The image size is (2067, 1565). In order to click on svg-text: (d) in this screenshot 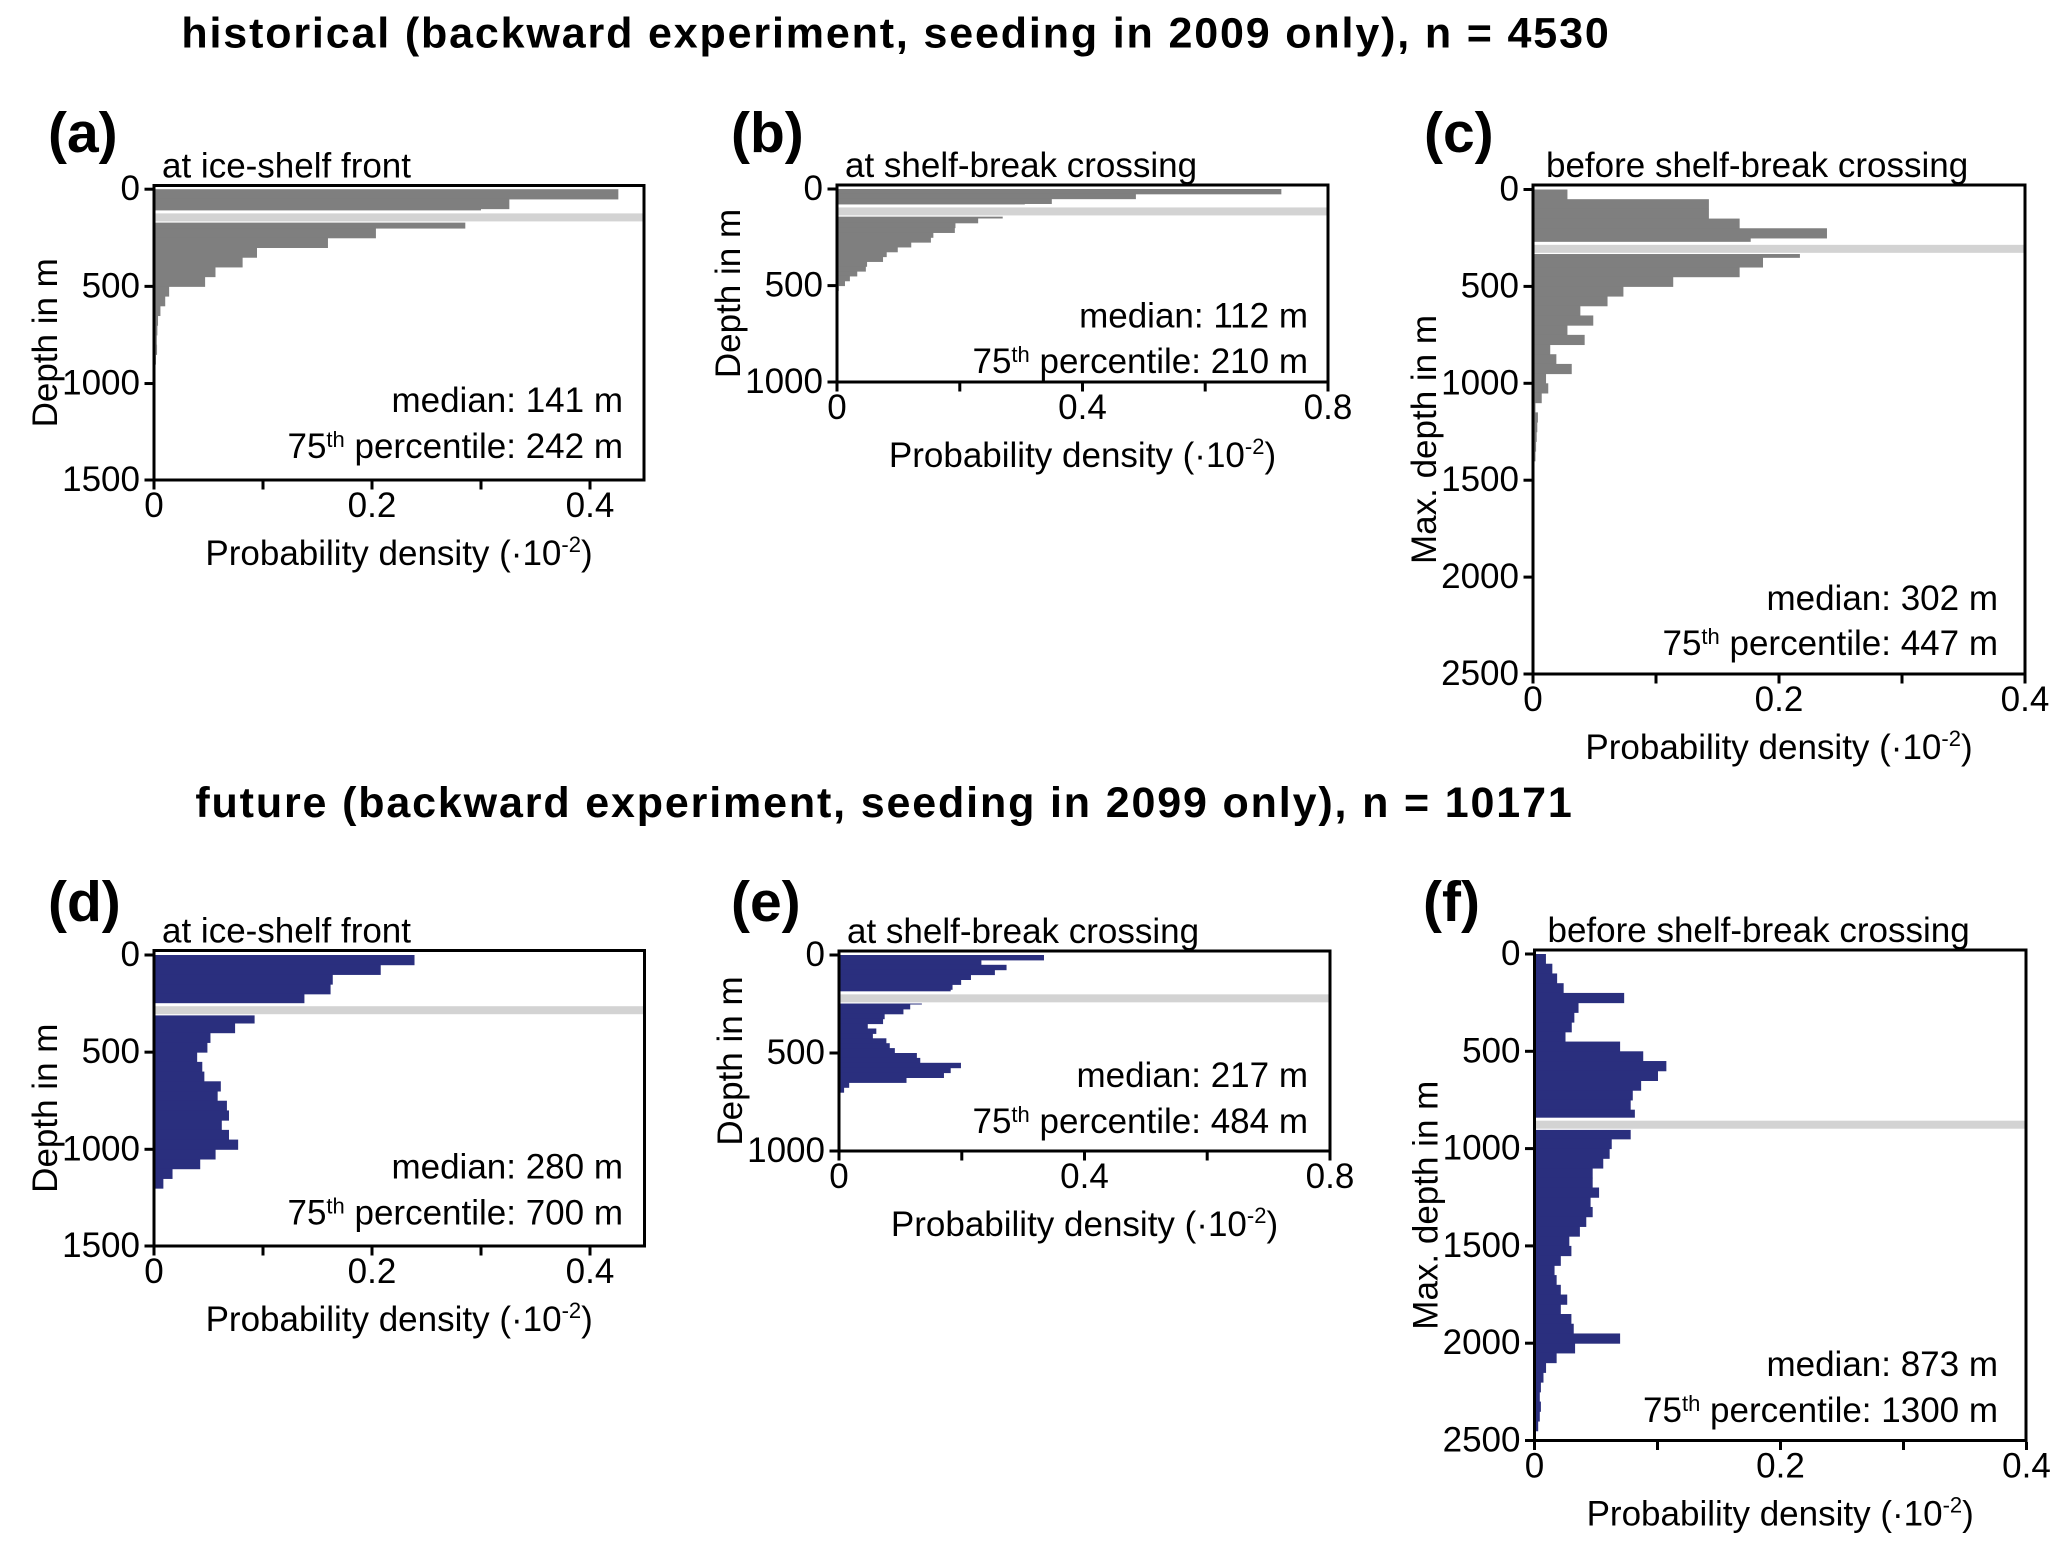, I will do `click(84, 902)`.